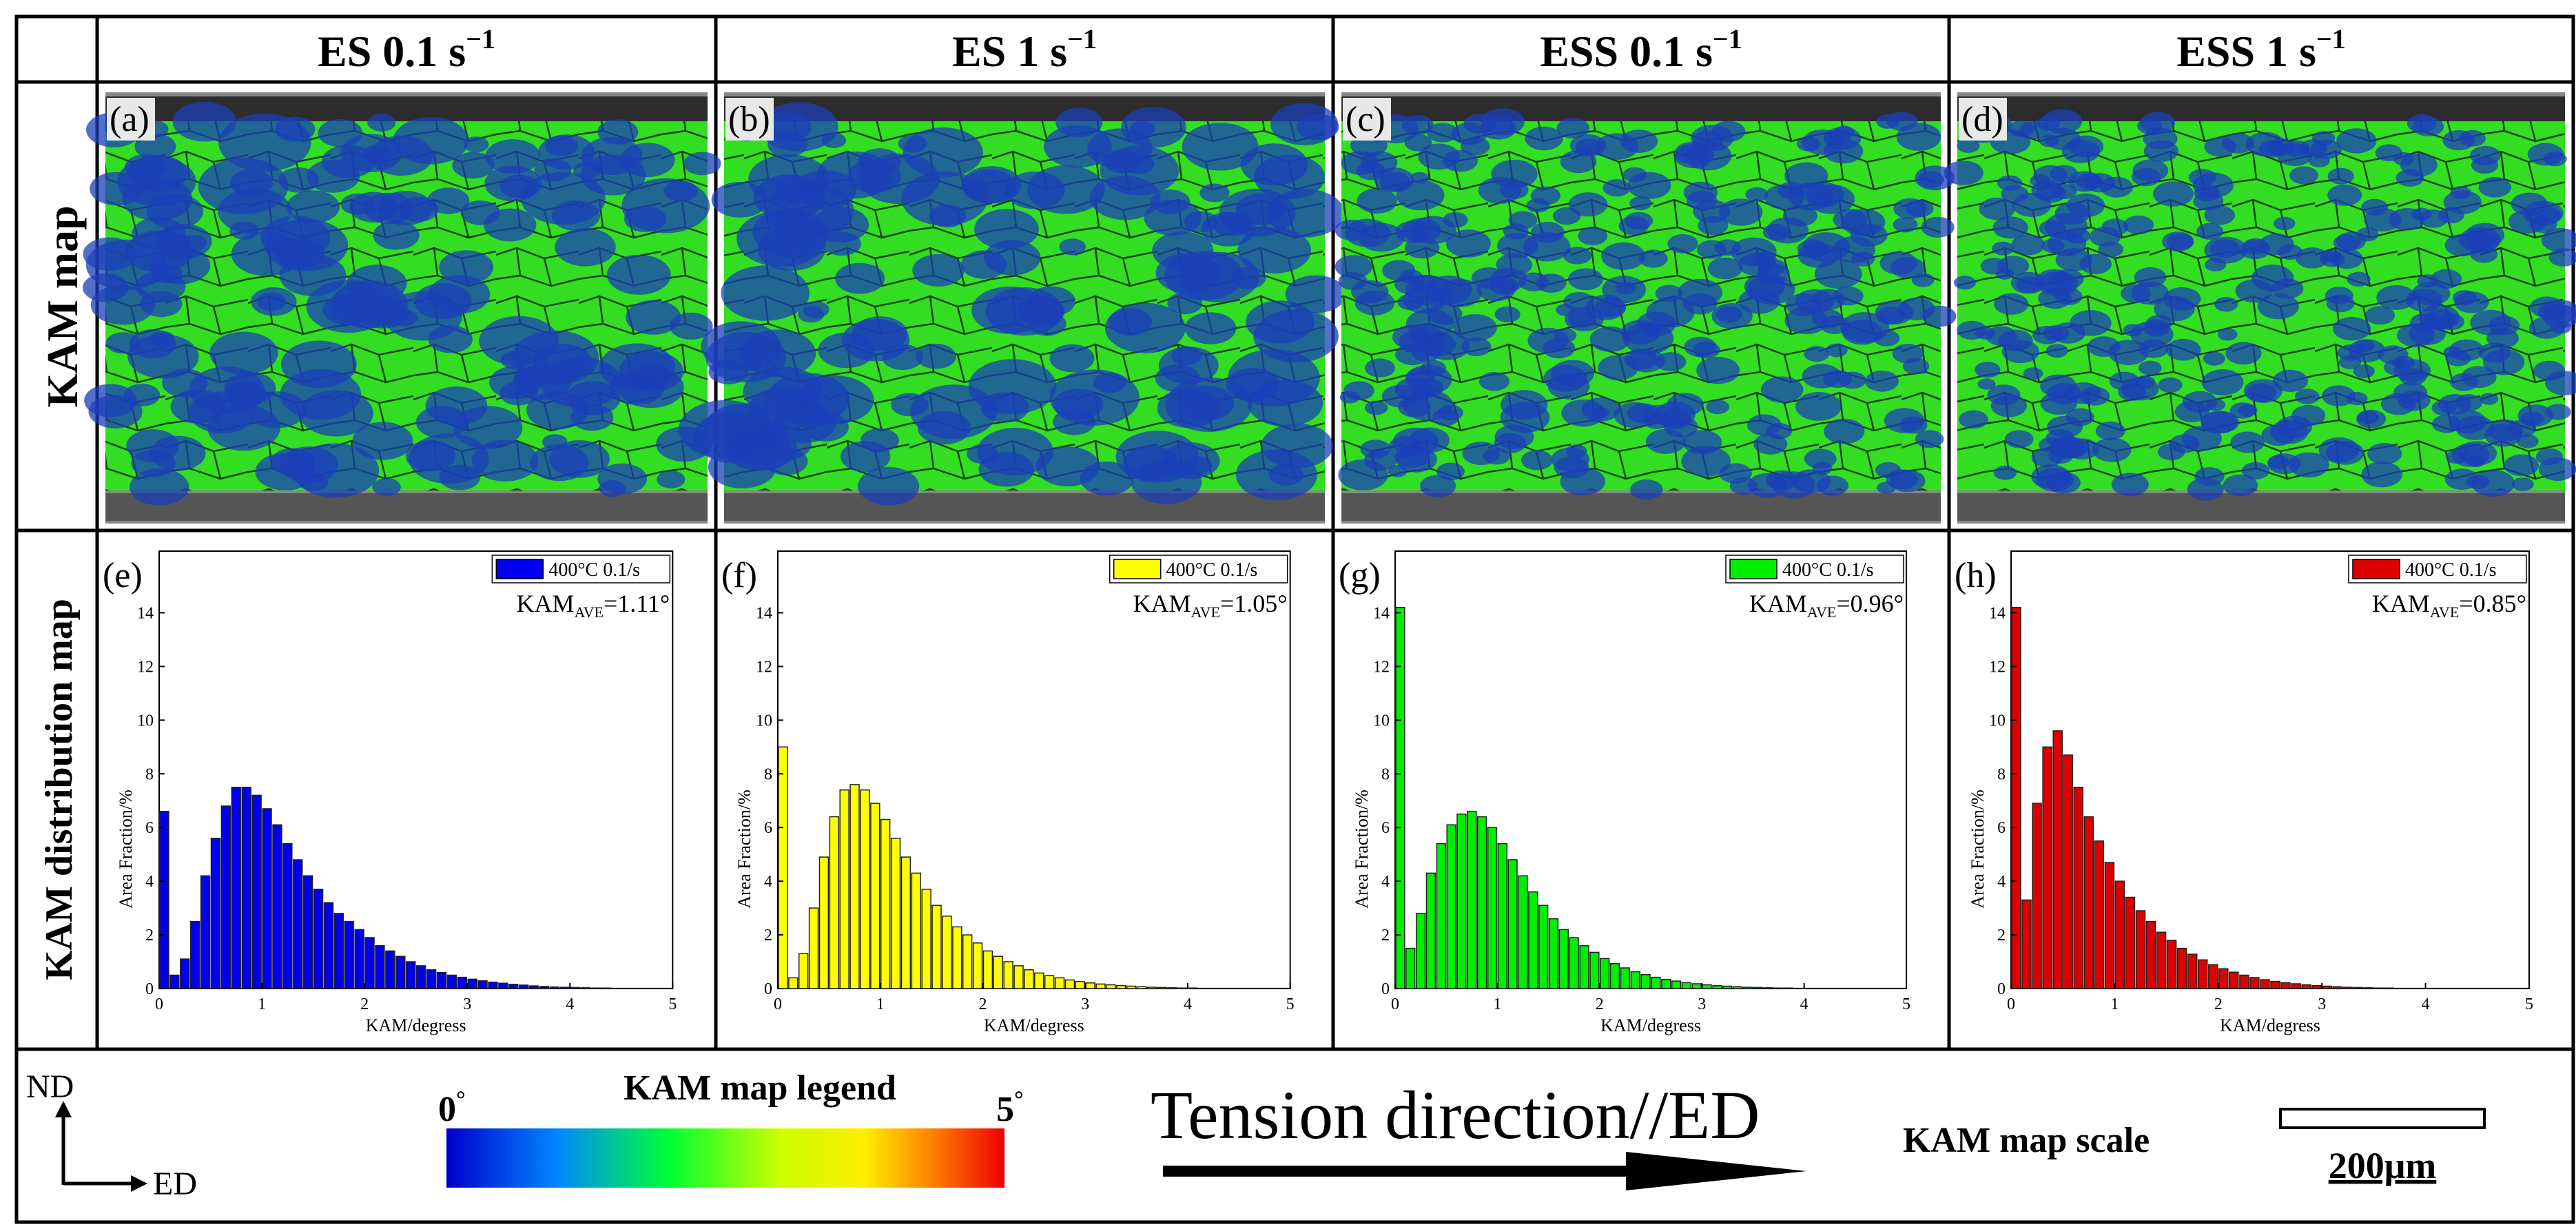 This screenshot has width=2576, height=1229. I want to click on scale-value: 200μm, so click(2383, 1165).